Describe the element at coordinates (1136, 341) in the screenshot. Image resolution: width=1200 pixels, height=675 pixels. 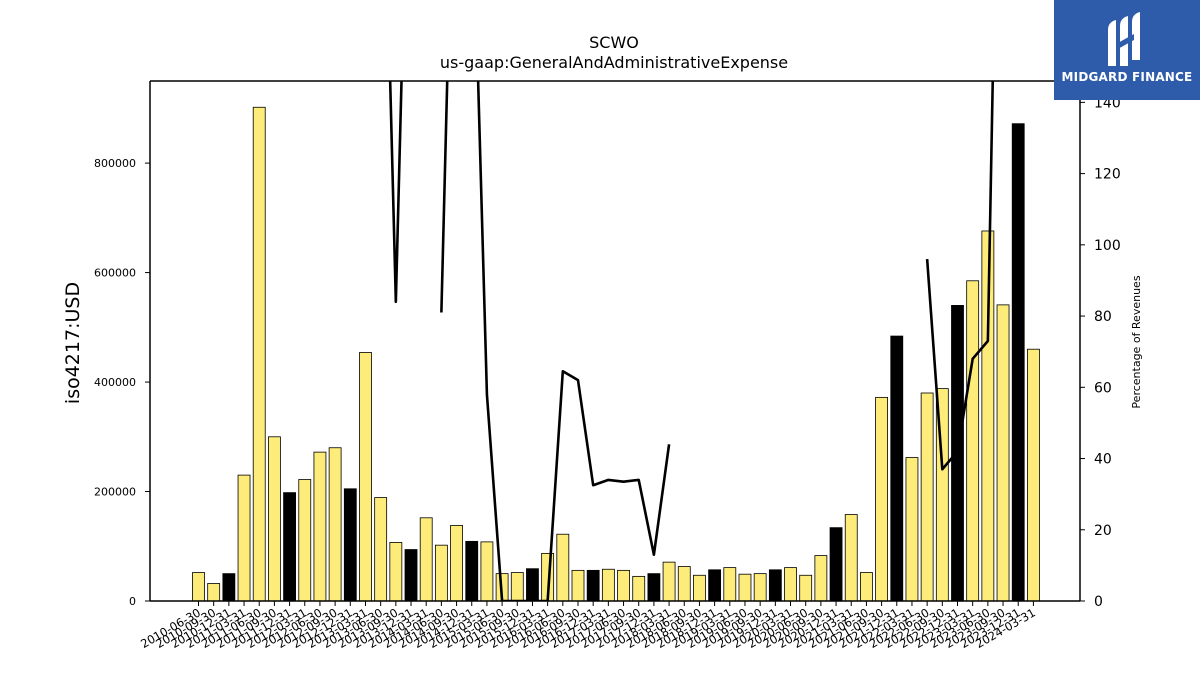
I see `y2-axis-label: Percentage of Revenues` at that location.